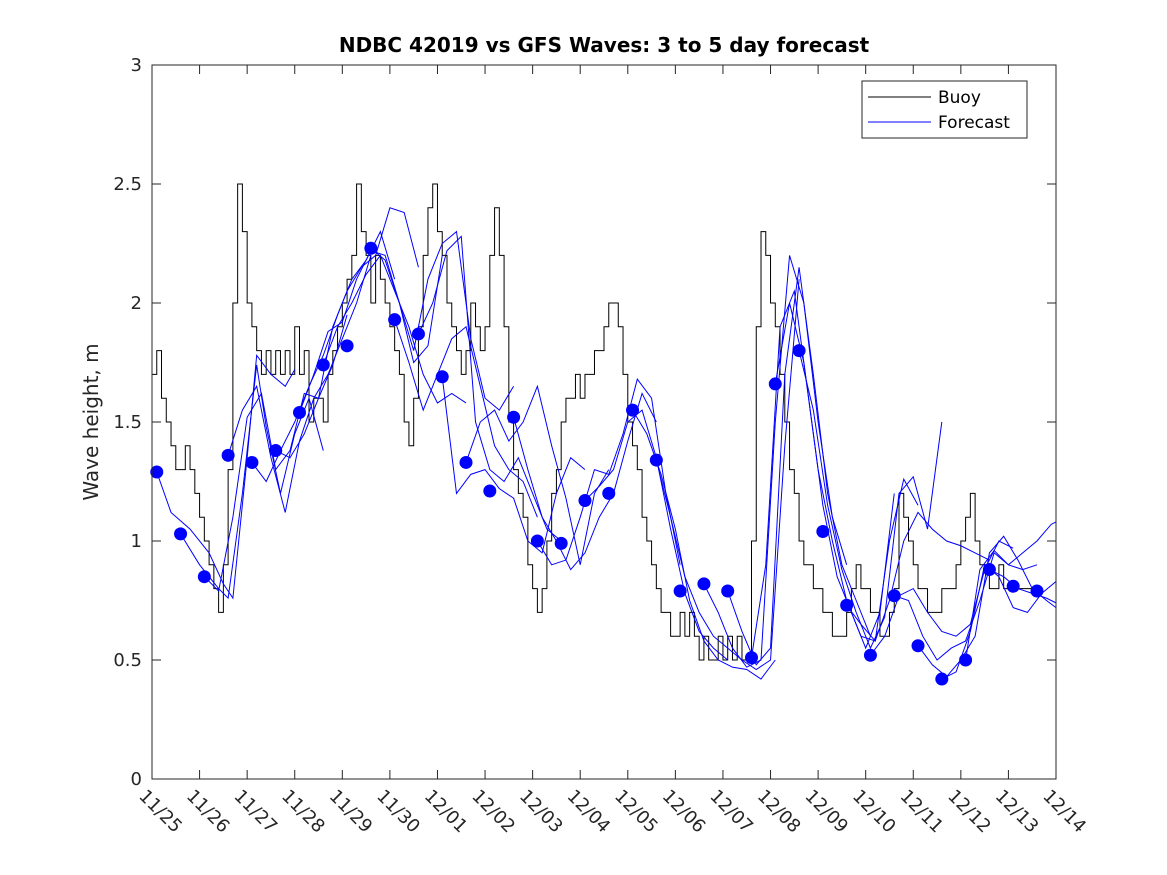 The height and width of the screenshot is (875, 1167). What do you see at coordinates (974, 123) in the screenshot?
I see `legend-forecast-label: Forecast` at bounding box center [974, 123].